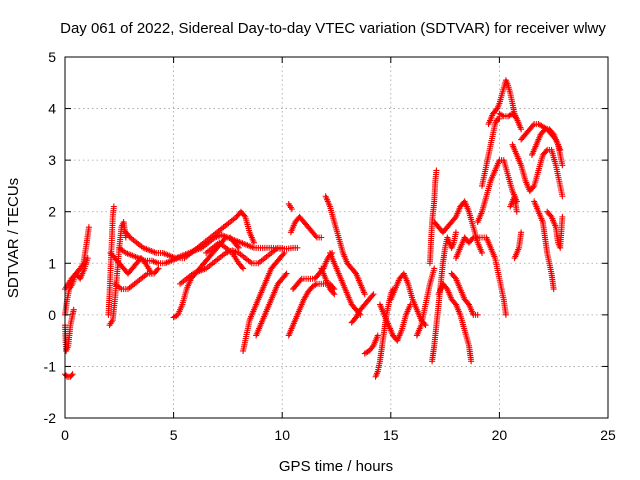 This screenshot has height=480, width=640. What do you see at coordinates (338, 435) in the screenshot?
I see `x-tick-labels: 0 5 10 15 20 25` at bounding box center [338, 435].